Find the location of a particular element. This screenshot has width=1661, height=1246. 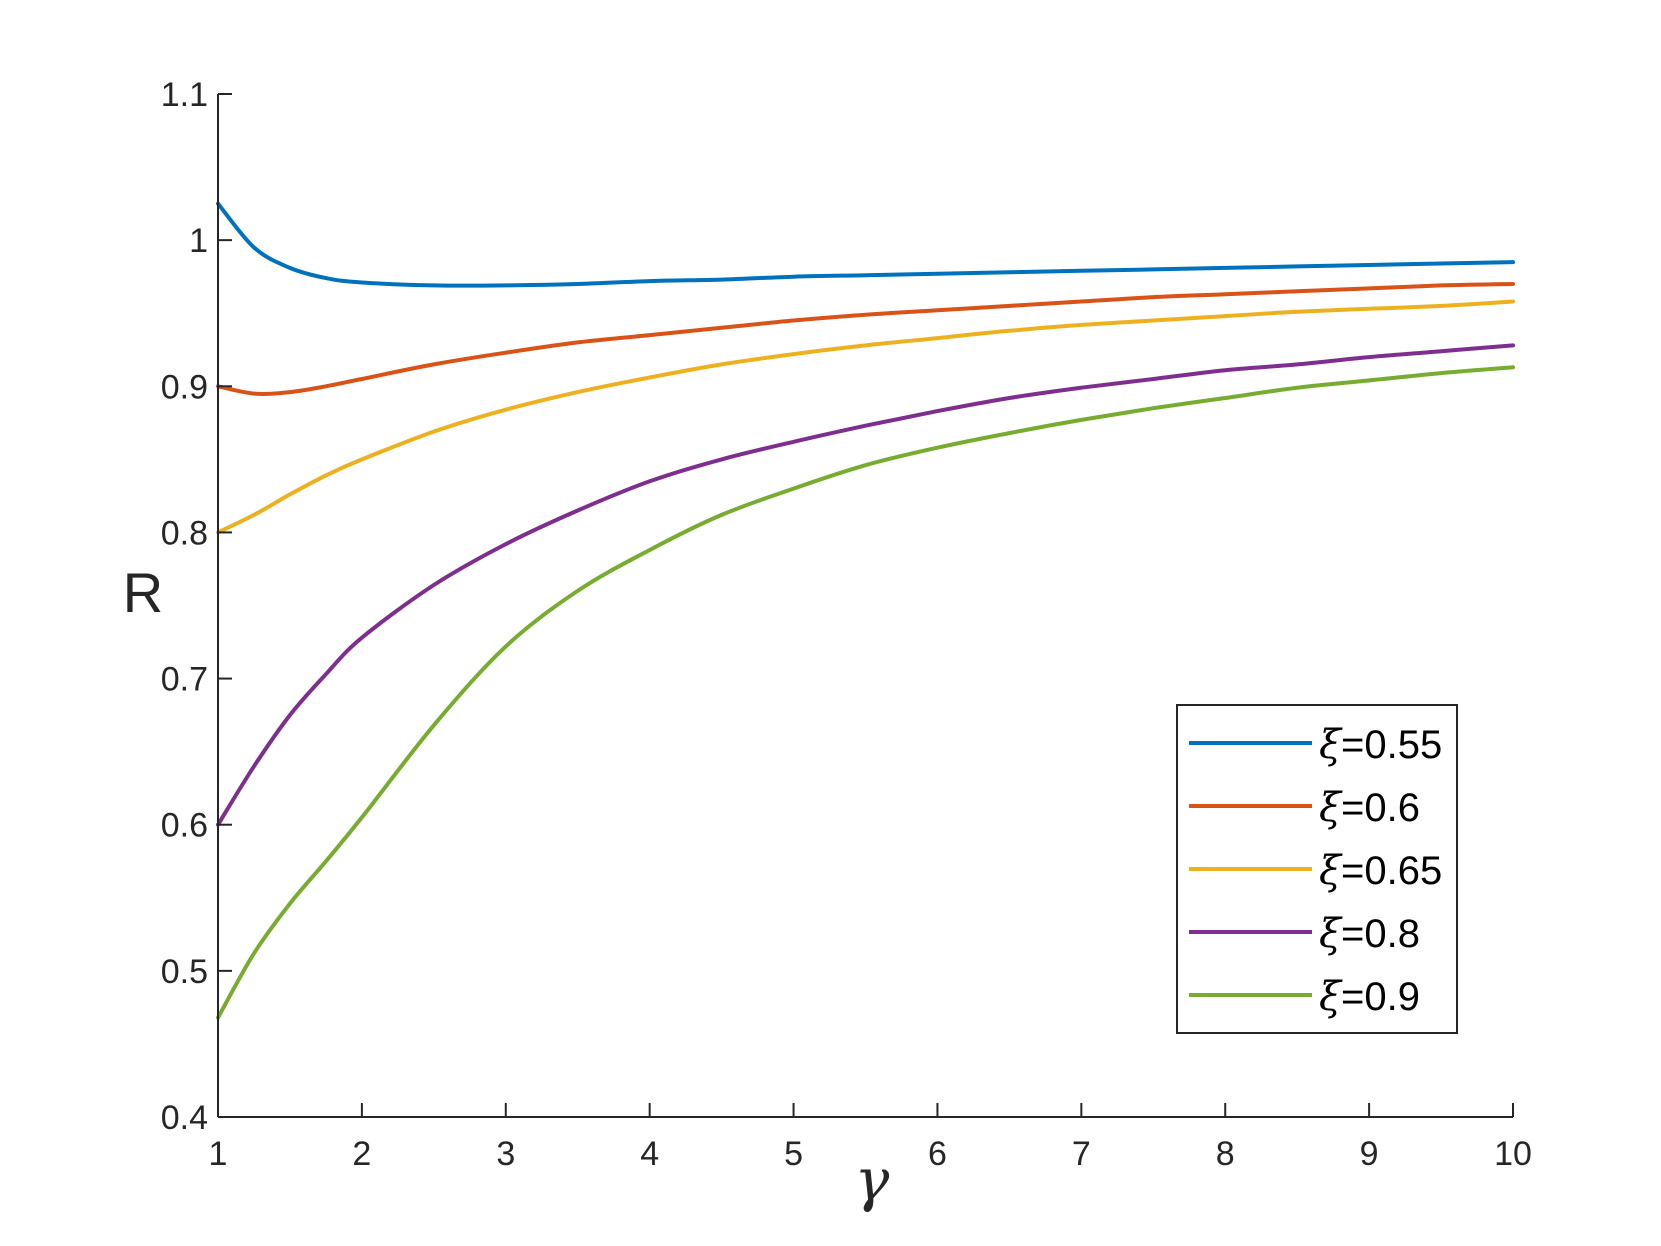

x-tick-label: 3 is located at coordinates (505, 1154).